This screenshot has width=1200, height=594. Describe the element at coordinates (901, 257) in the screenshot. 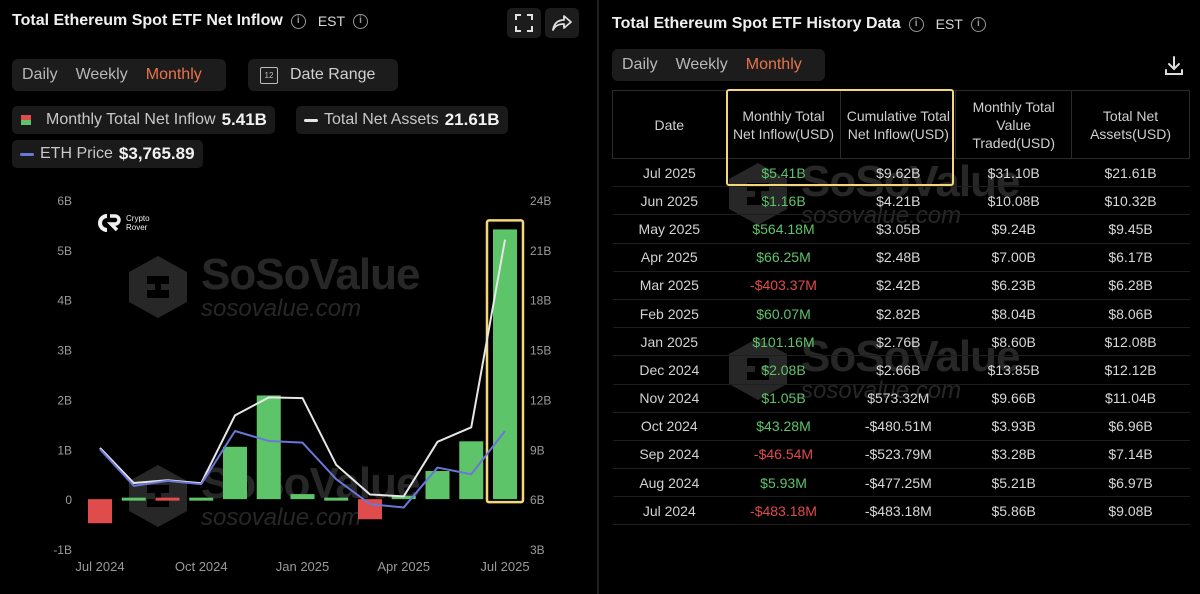

I see `table-row: Apr 2025 $66.25M $2.48B $7.00B $6.17B` at that location.